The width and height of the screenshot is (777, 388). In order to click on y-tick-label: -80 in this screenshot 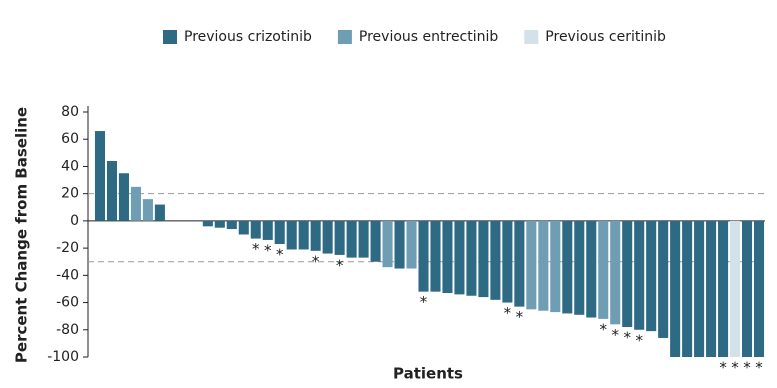, I will do `click(67, 330)`.